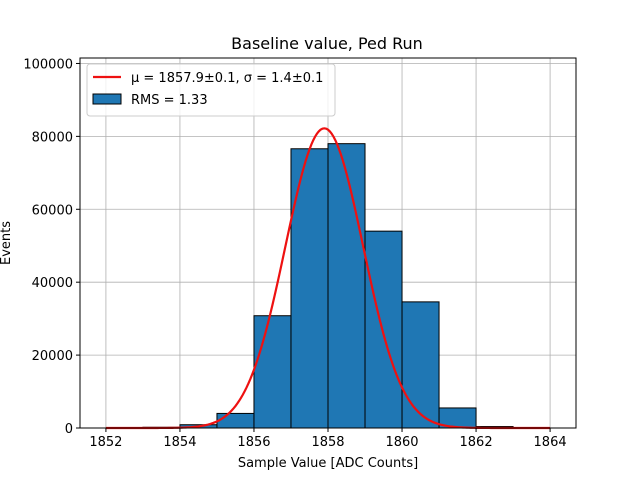 Image resolution: width=640 pixels, height=480 pixels. Describe the element at coordinates (328, 463) in the screenshot. I see `x-axis-label: Sample Value [ADC Counts]` at that location.